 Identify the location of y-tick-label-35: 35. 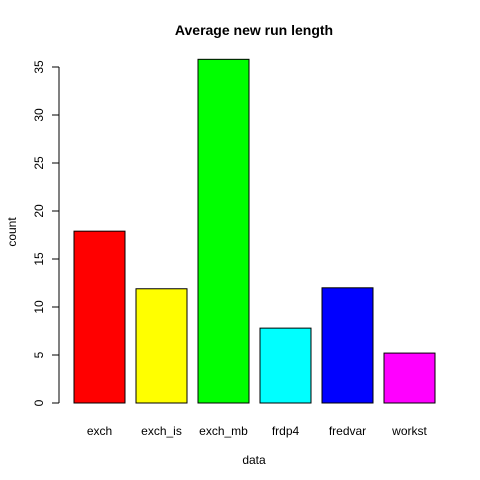
(39, 67).